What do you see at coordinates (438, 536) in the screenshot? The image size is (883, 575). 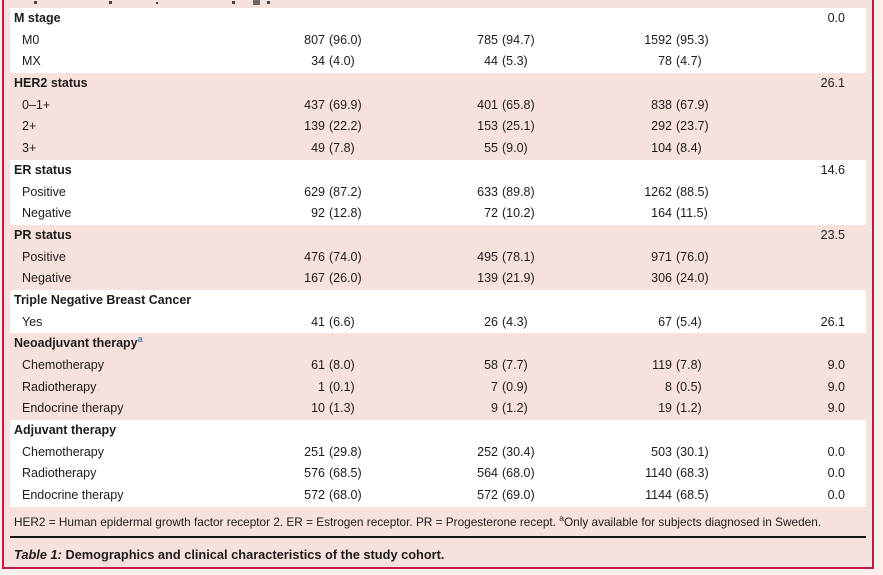 I see `caption-divider-rule` at bounding box center [438, 536].